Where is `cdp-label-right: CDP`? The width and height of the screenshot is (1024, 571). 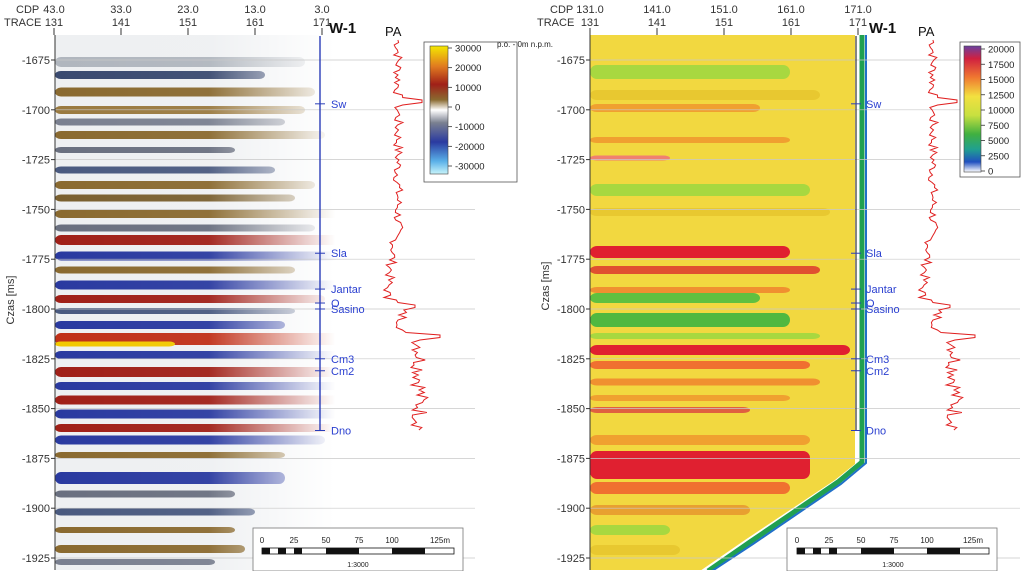
cdp-label-right: CDP is located at coordinates (561, 10).